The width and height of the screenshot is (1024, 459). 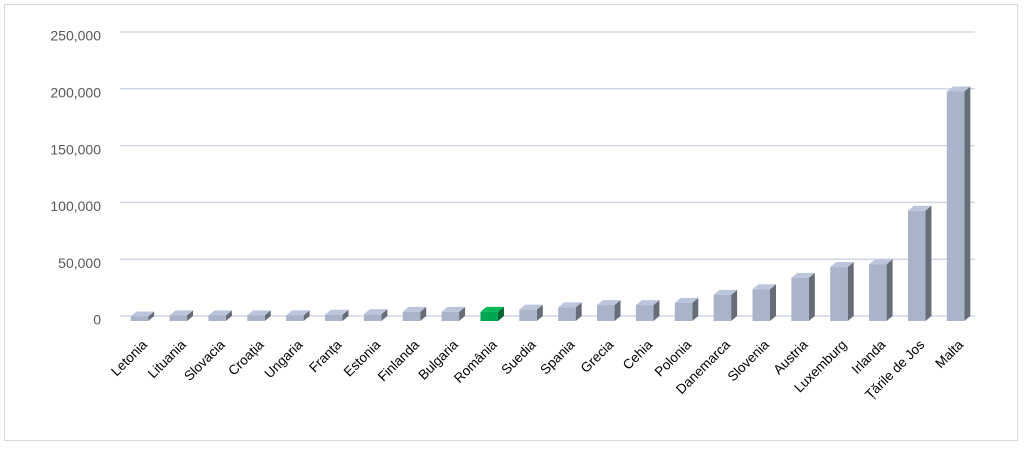 I want to click on y-tick-label: 200,000, so click(x=75, y=93).